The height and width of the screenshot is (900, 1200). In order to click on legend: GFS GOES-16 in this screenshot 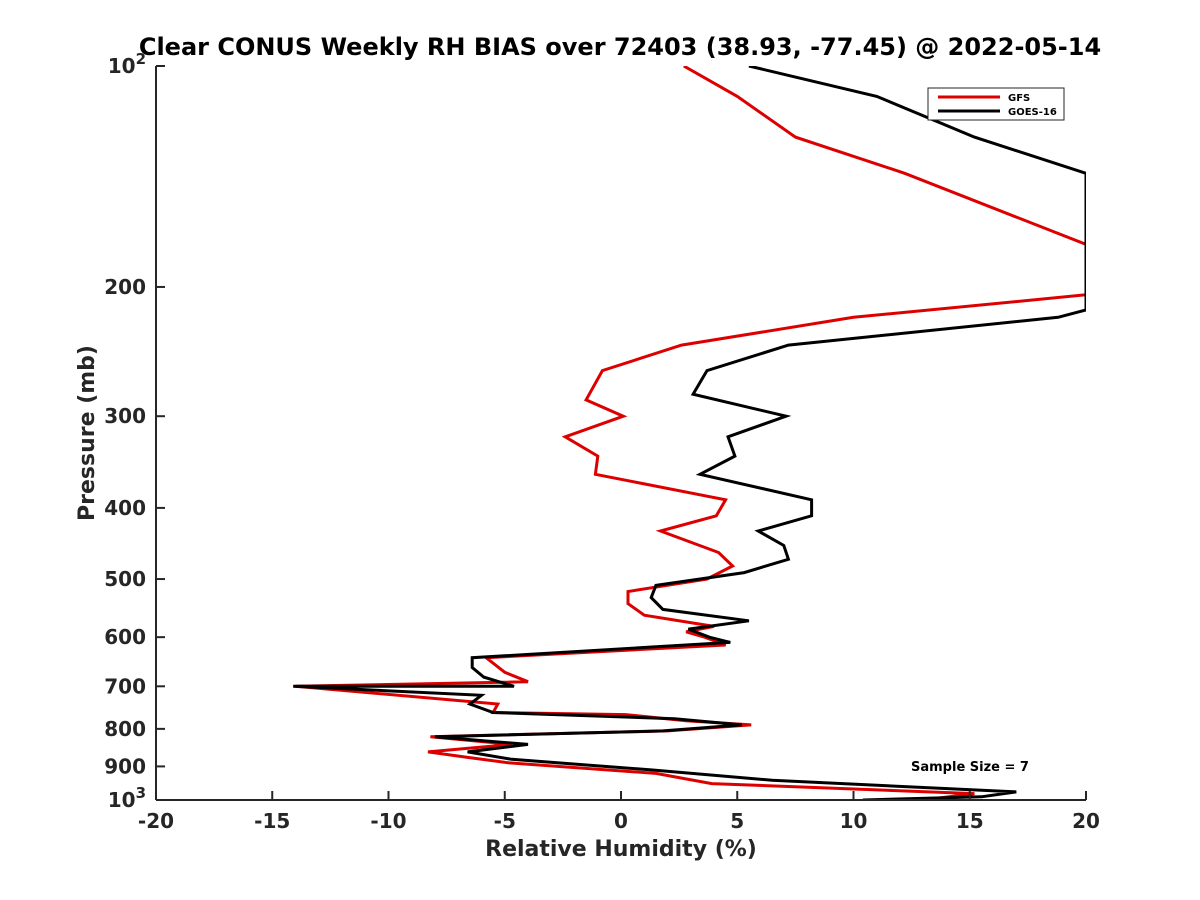, I will do `click(996, 104)`.